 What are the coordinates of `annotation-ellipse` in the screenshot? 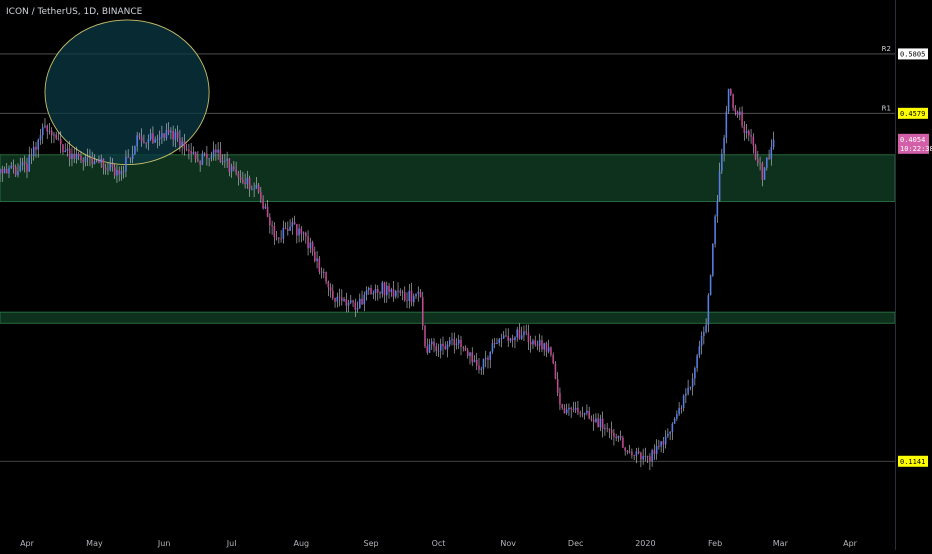 It's located at (127, 92).